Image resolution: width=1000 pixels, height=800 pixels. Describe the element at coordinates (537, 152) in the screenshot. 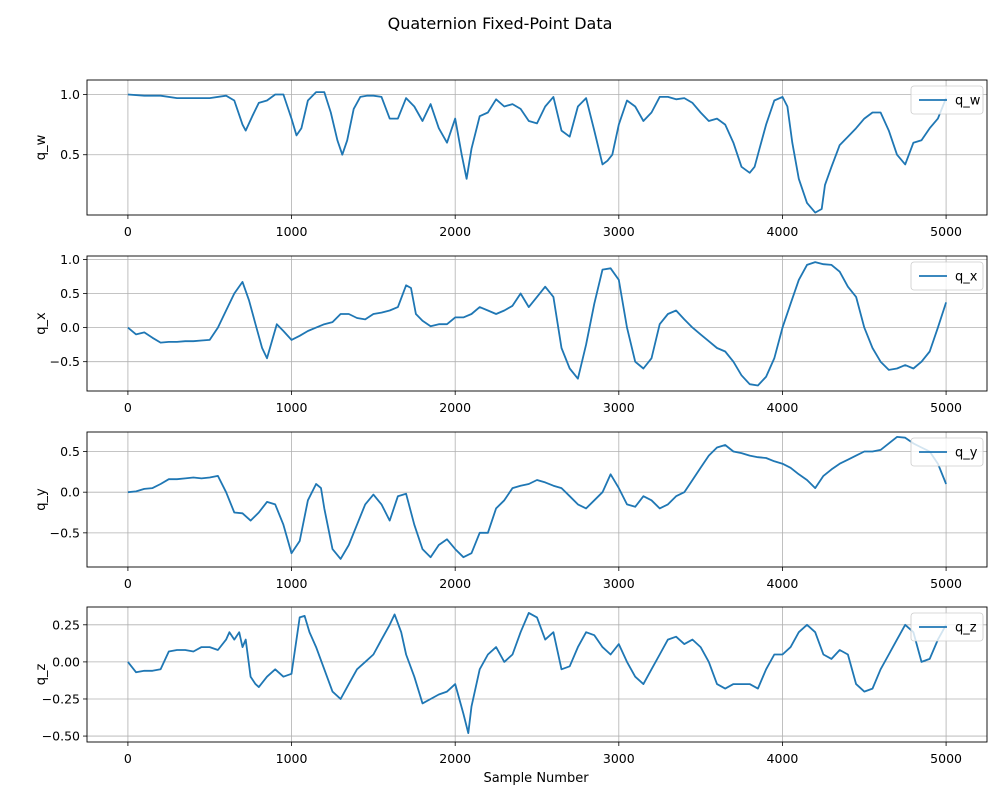

I see `series-line-q_w` at that location.